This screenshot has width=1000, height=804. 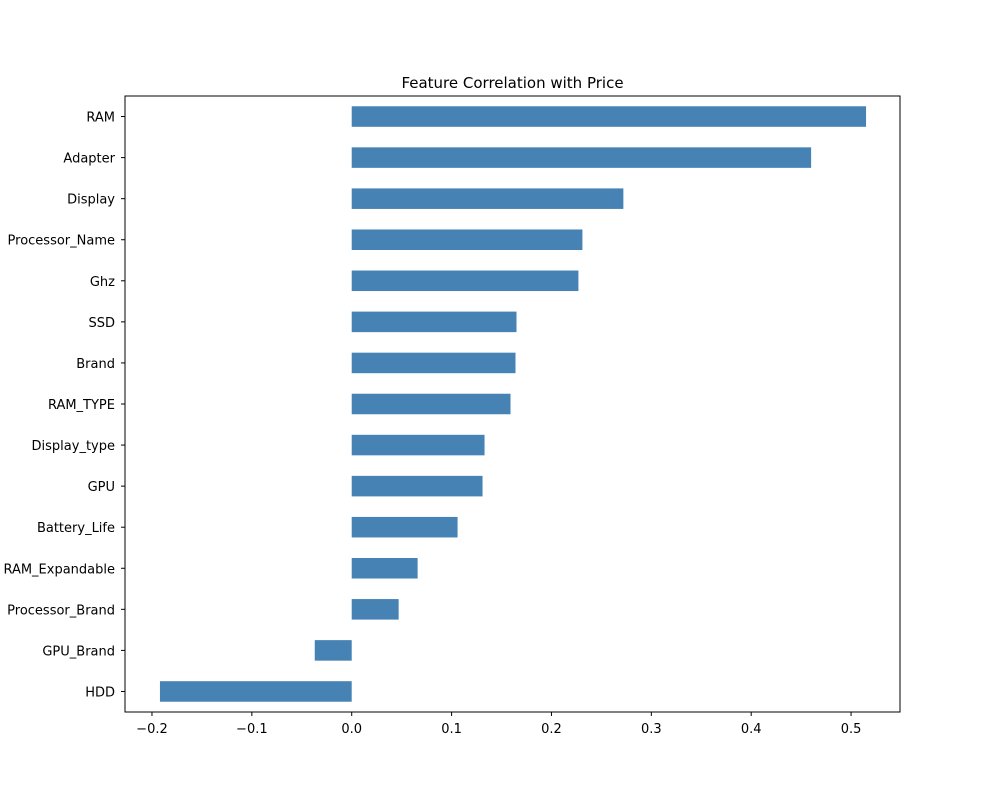 What do you see at coordinates (101, 323) in the screenshot?
I see `y-tick-label: SSD` at bounding box center [101, 323].